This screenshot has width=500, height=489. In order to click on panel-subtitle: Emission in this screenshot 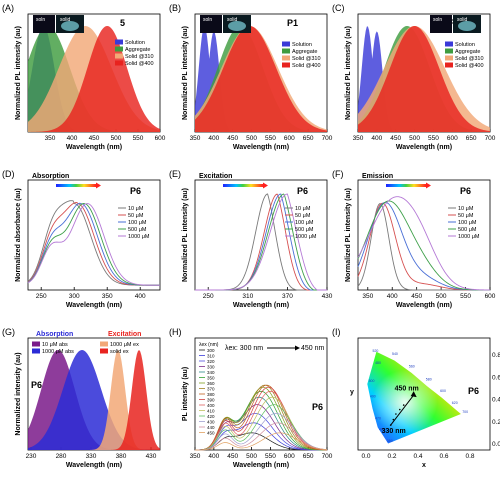, I will do `click(377, 176)`.